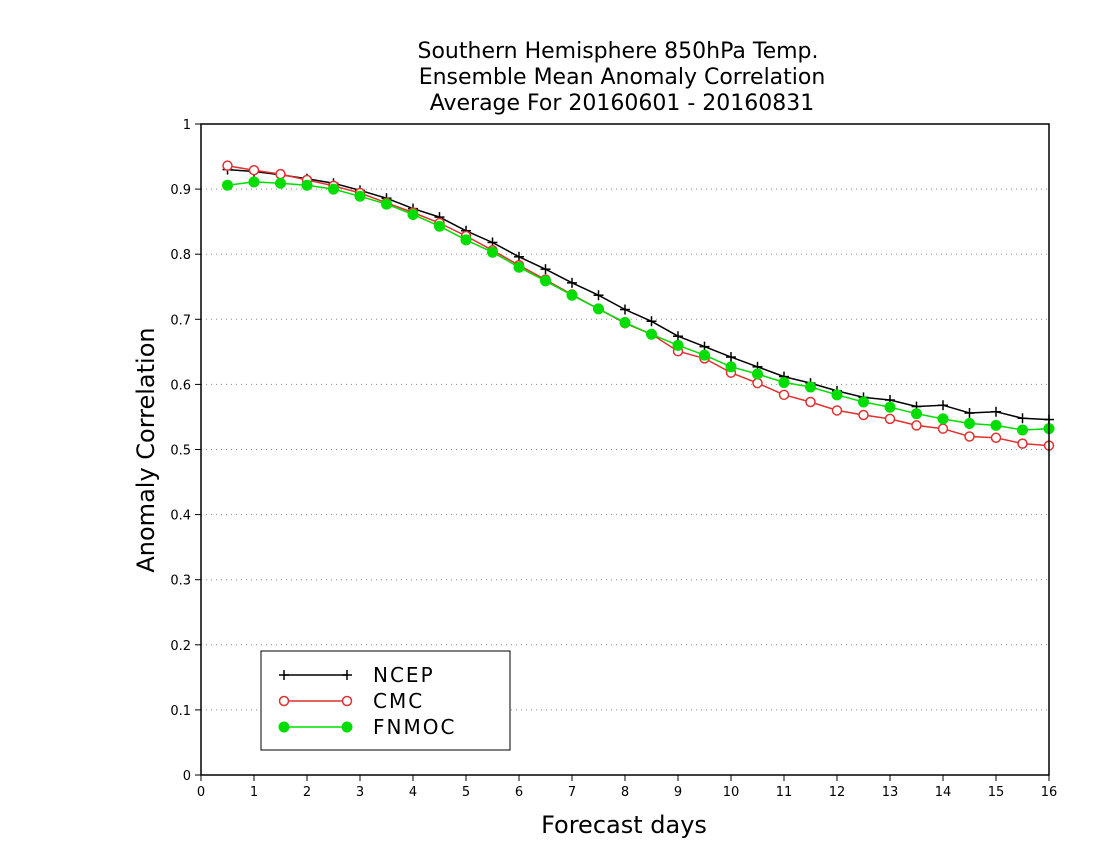  What do you see at coordinates (519, 792) in the screenshot?
I see `x-tick-label: 6` at bounding box center [519, 792].